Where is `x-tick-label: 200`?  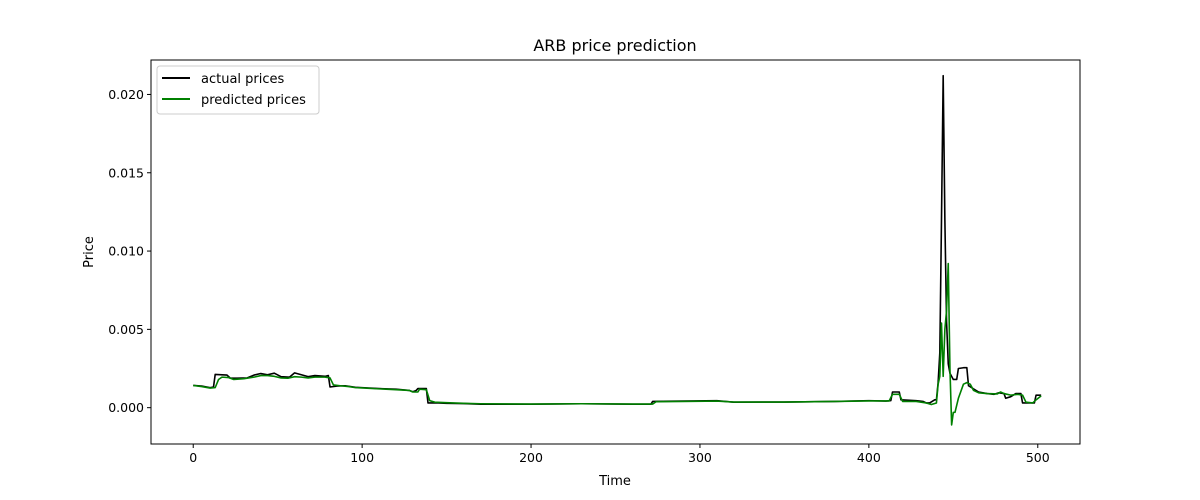
x-tick-label: 200 is located at coordinates (531, 457).